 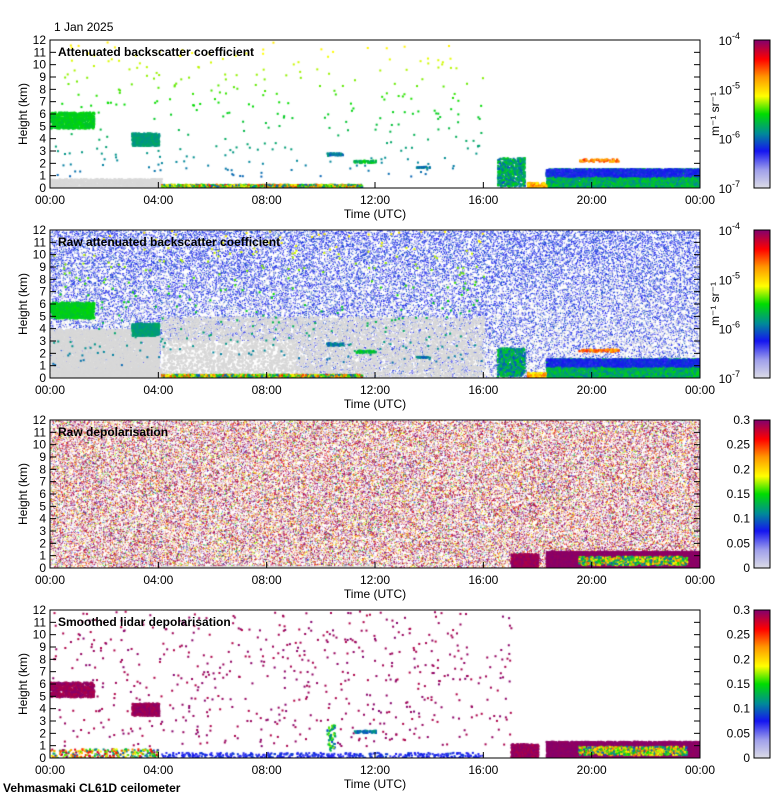 I want to click on site-label: Vehmasmaki CL61D ceilometer, so click(x=92, y=788).